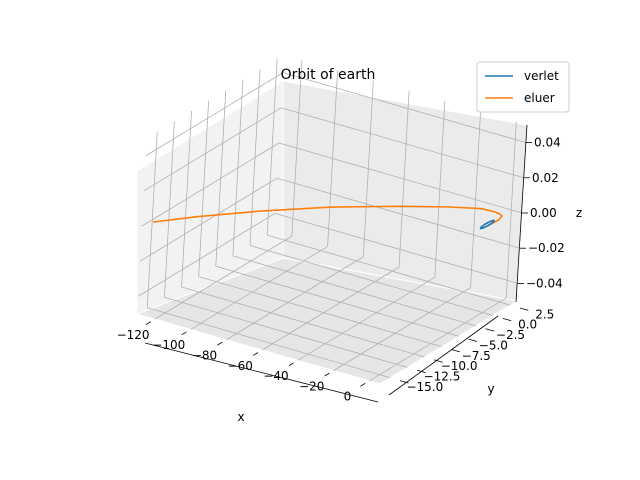  I want to click on y-tick-label: 0.0, so click(527, 325).